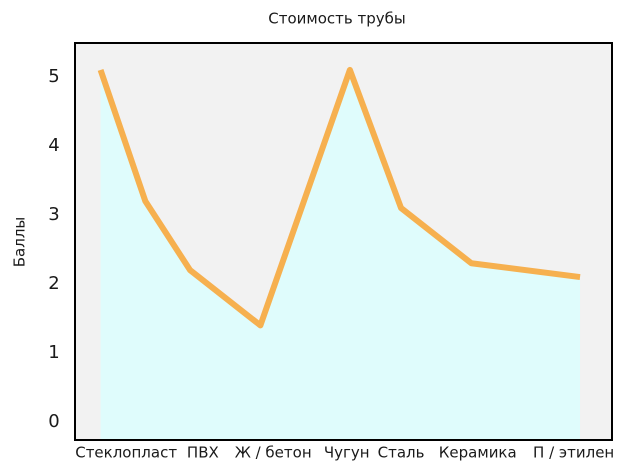 This screenshot has height=472, width=623. What do you see at coordinates (203, 453) in the screenshot?
I see `x-tick-label: ПВХ` at bounding box center [203, 453].